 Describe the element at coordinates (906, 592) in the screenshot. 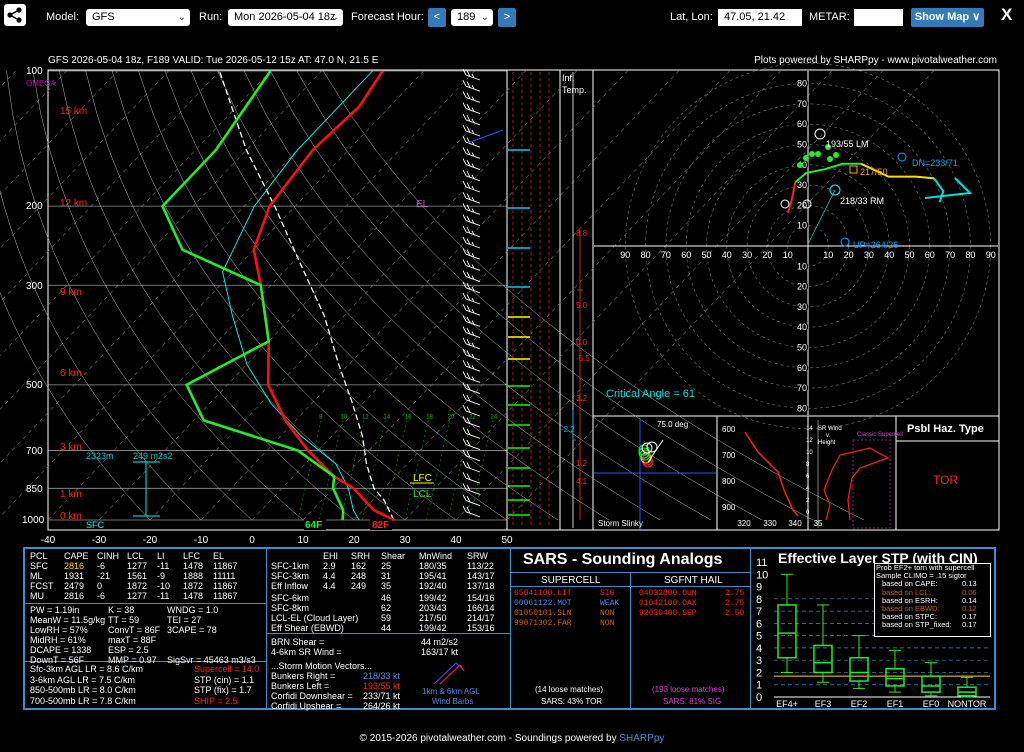

I see `table-cell: based on LCL:` at that location.